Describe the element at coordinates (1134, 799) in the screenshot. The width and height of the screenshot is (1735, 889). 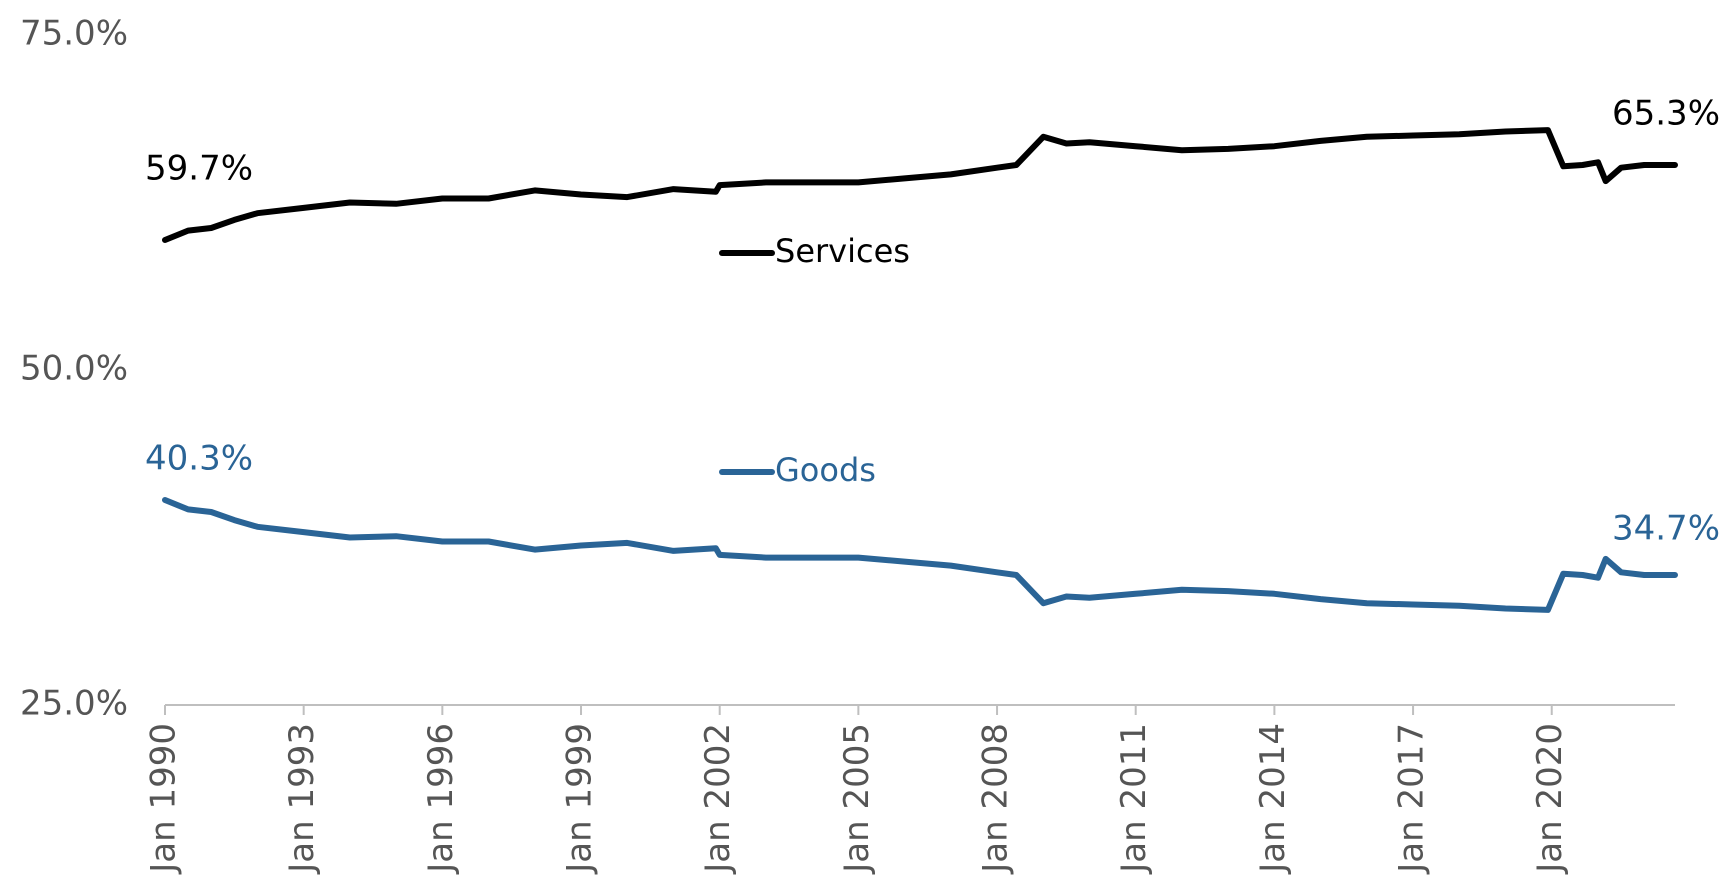
I see `x-tick-label: Jan 2011` at that location.